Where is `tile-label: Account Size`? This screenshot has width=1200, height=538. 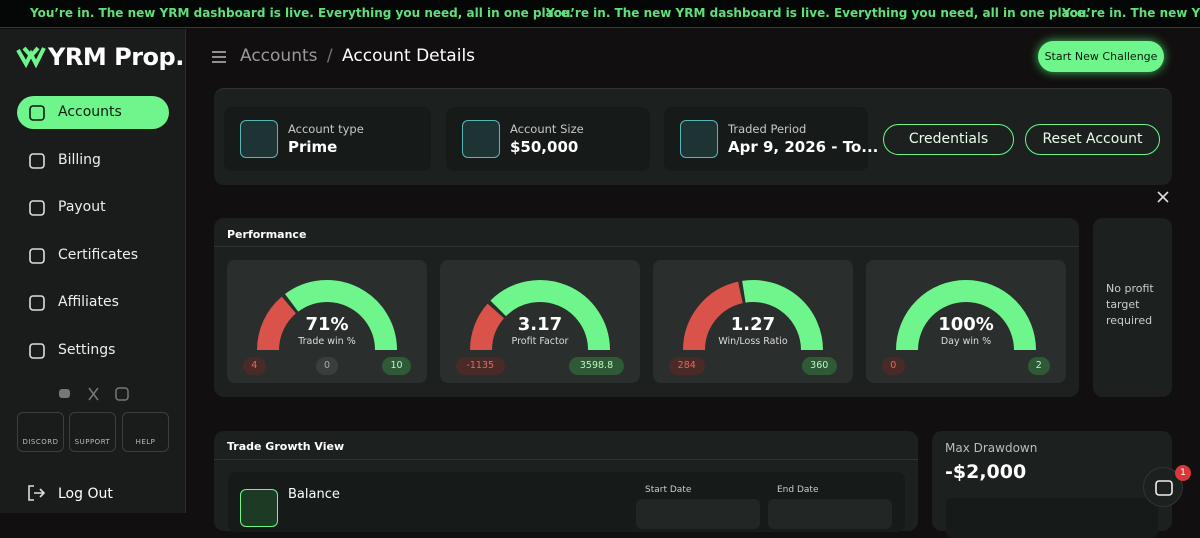
tile-label: Account Size is located at coordinates (547, 129).